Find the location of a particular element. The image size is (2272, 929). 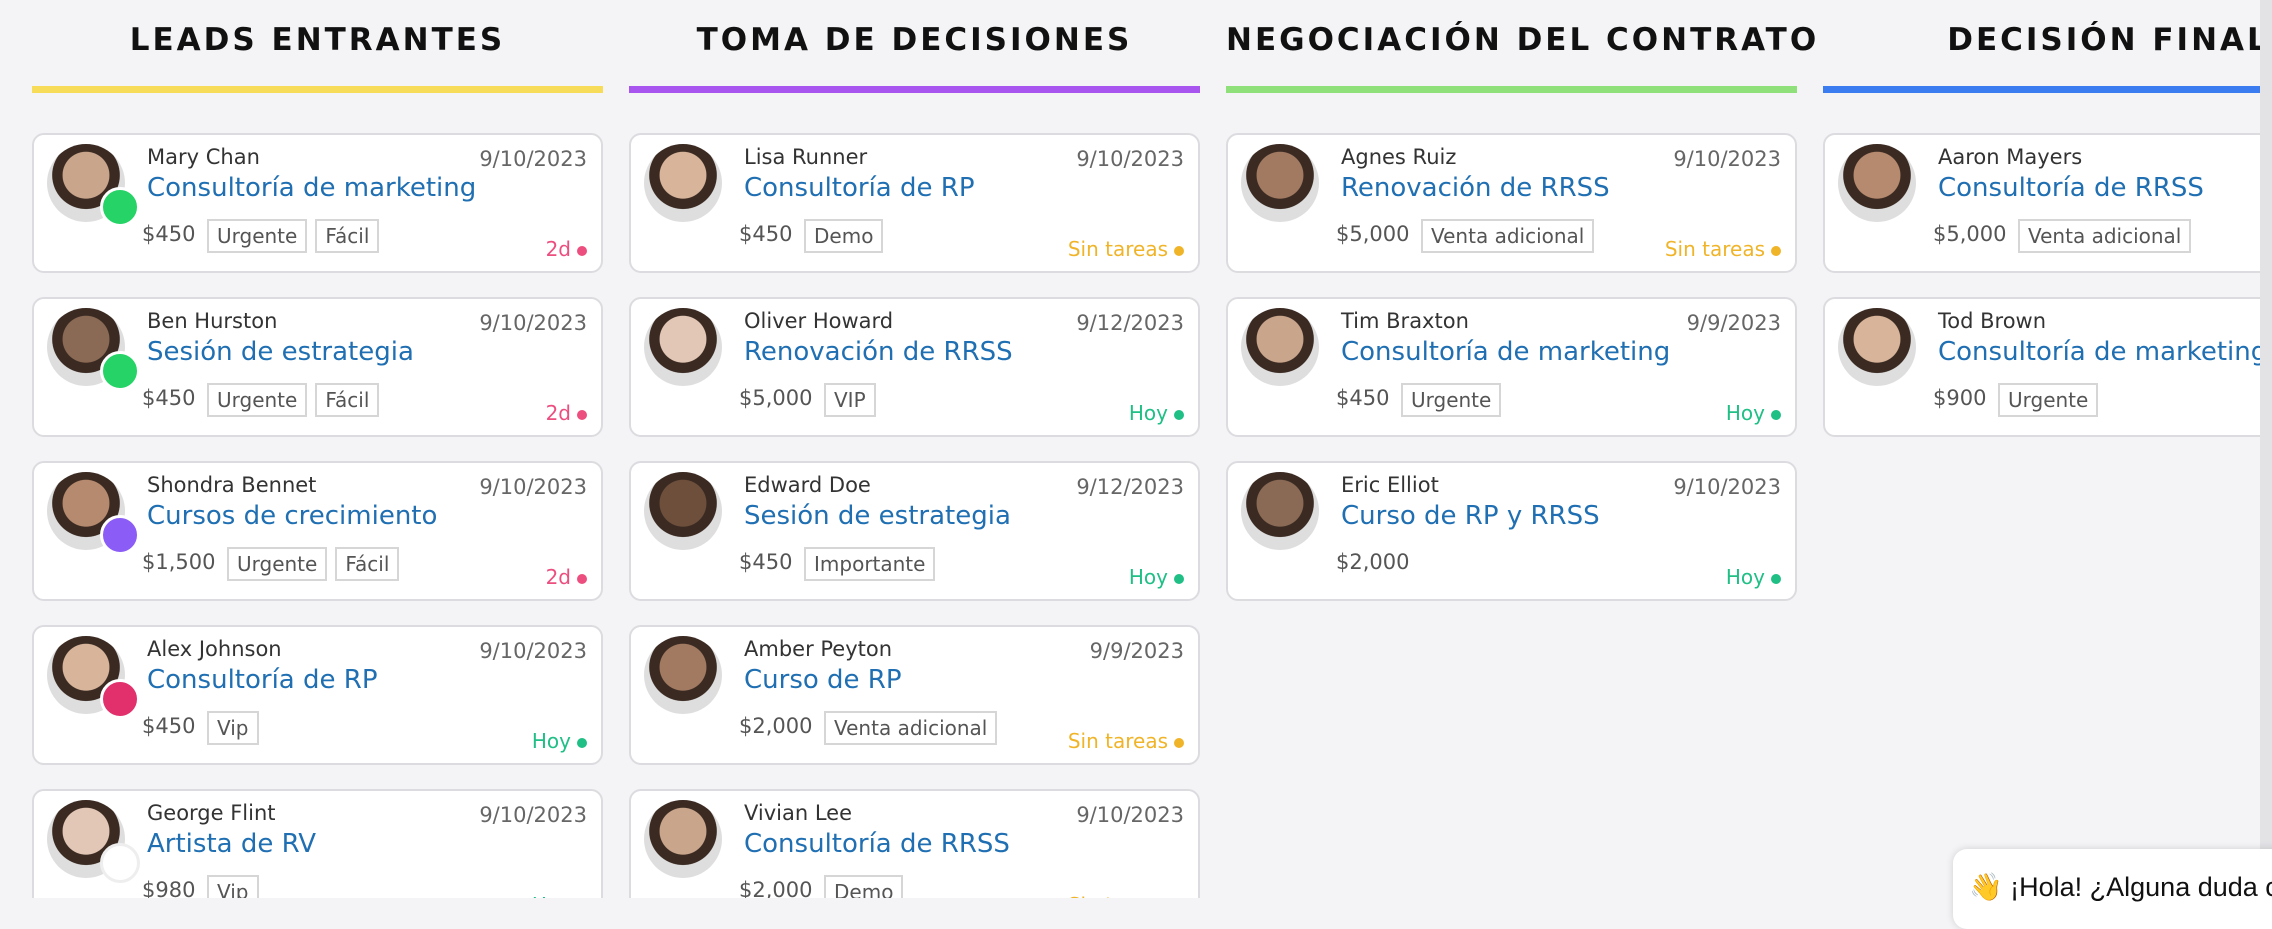

tag: Importante is located at coordinates (870, 564).